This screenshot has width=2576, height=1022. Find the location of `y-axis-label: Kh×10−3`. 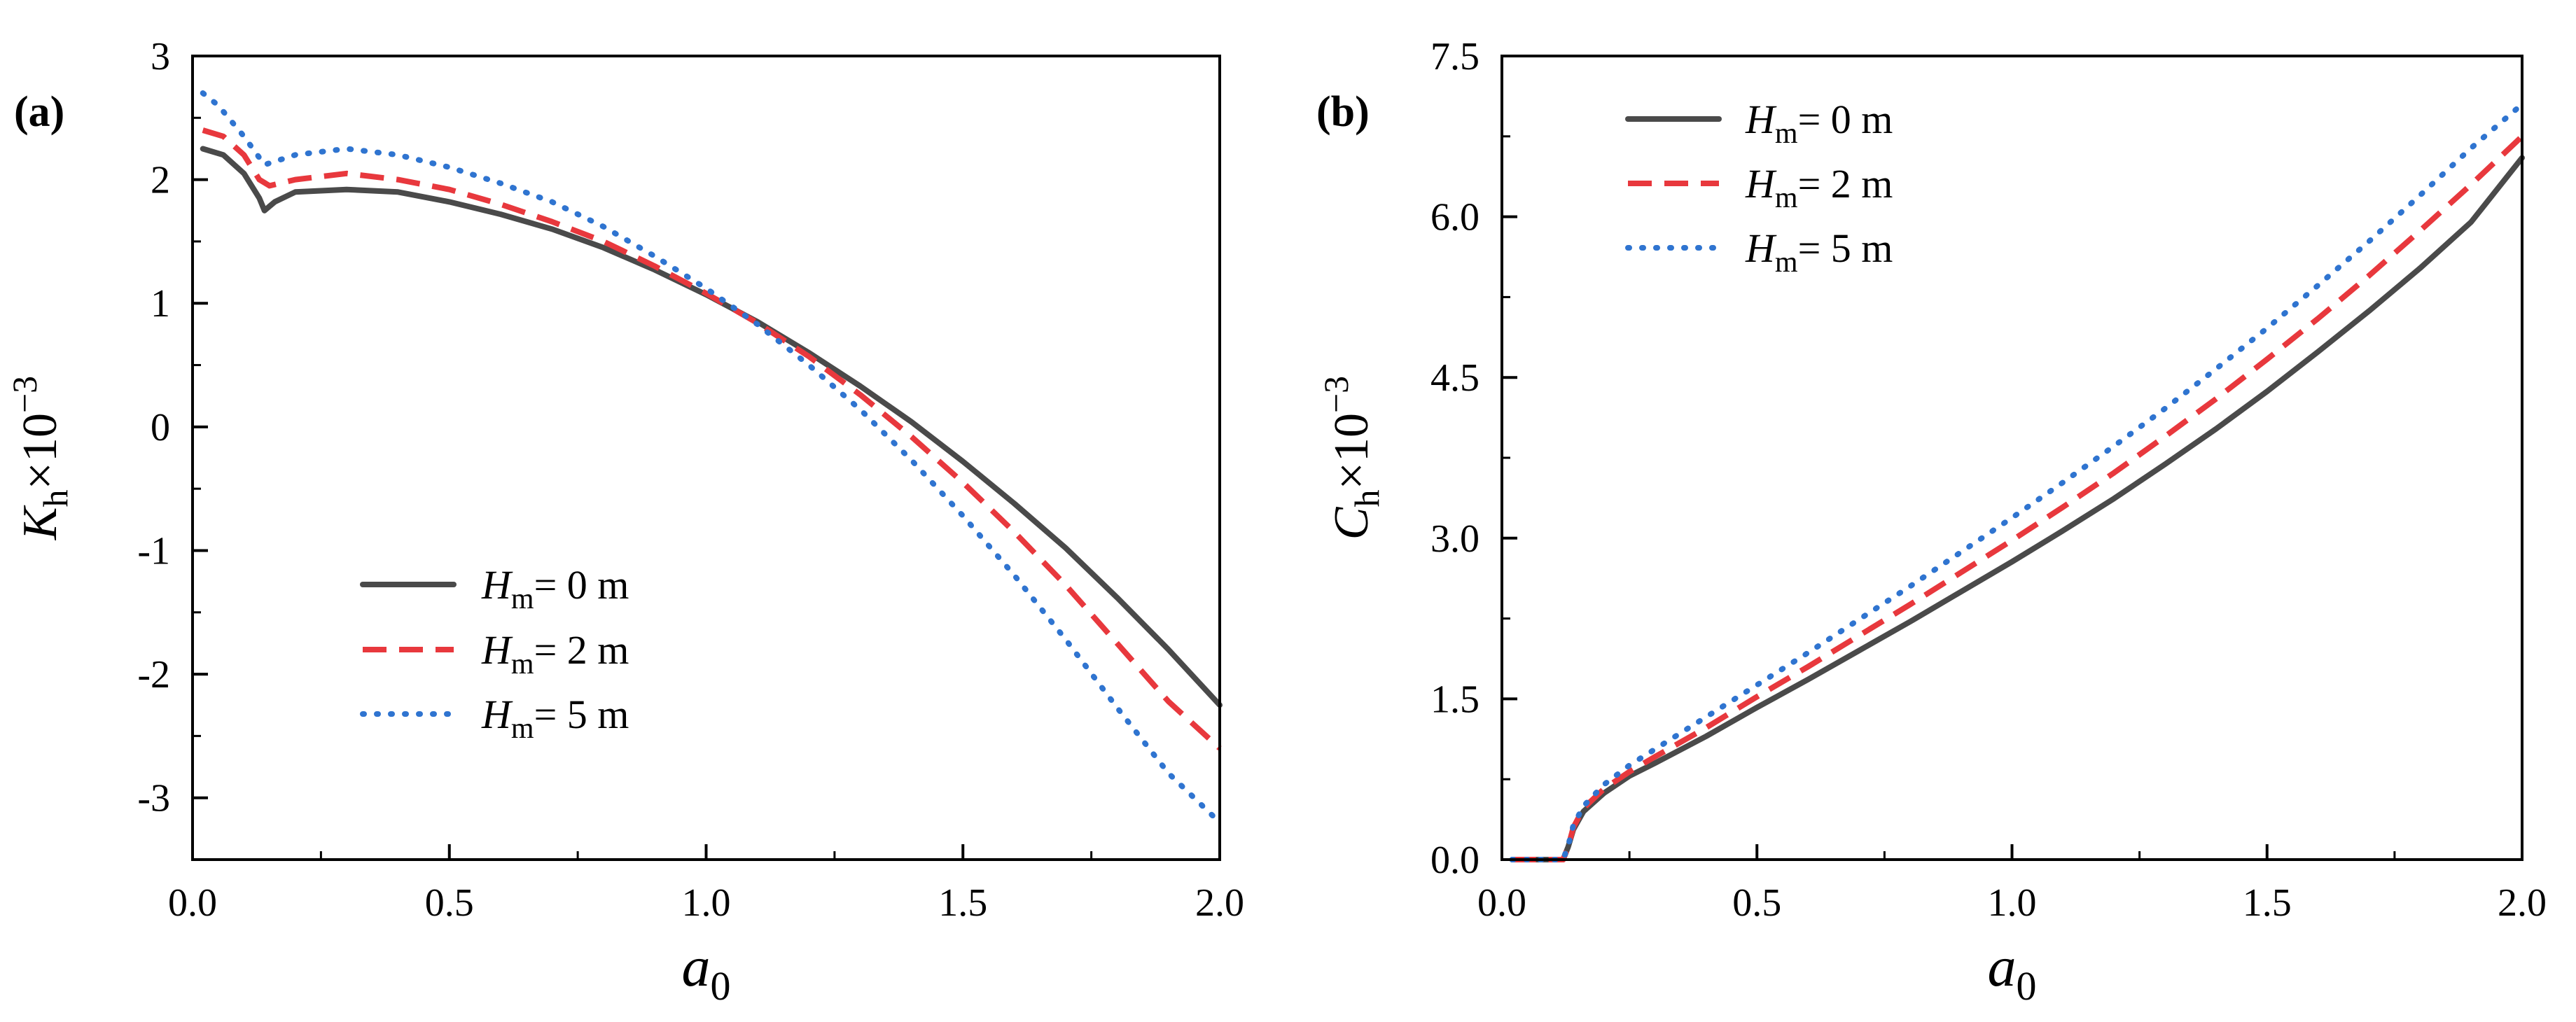

y-axis-label: Kh×10−3 is located at coordinates (40, 458).